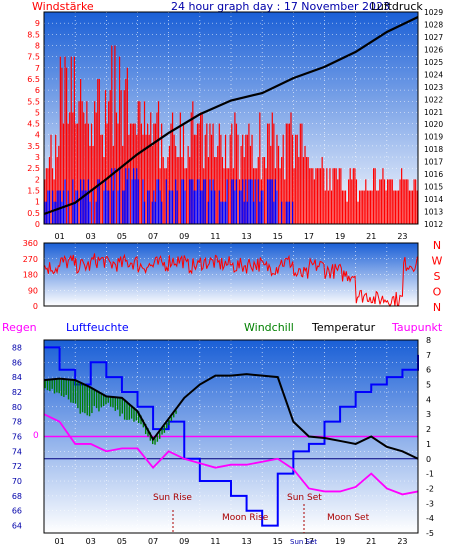 The image size is (462, 554). What do you see at coordinates (433, 149) in the screenshot?
I see `pressure-tick-label: 1018` at bounding box center [433, 149].